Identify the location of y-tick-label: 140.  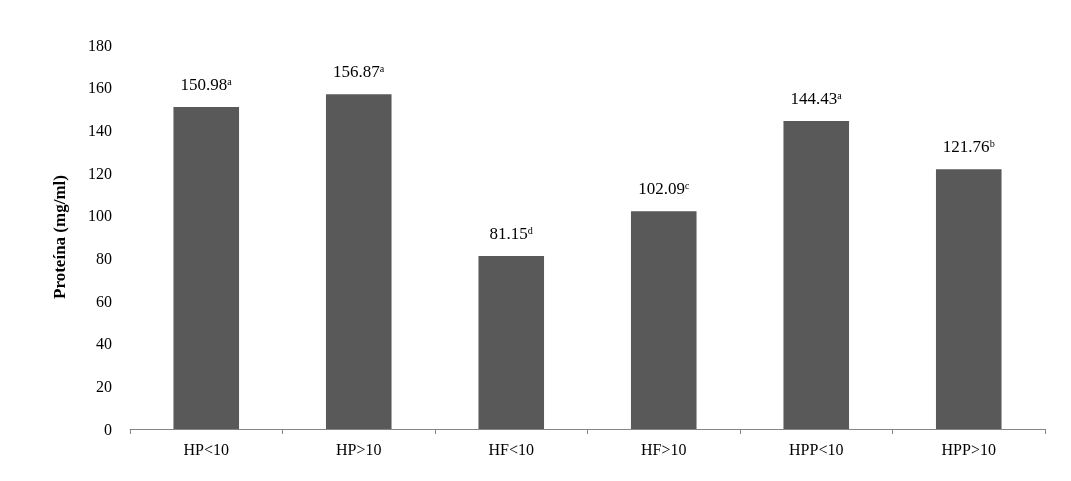
(100, 130).